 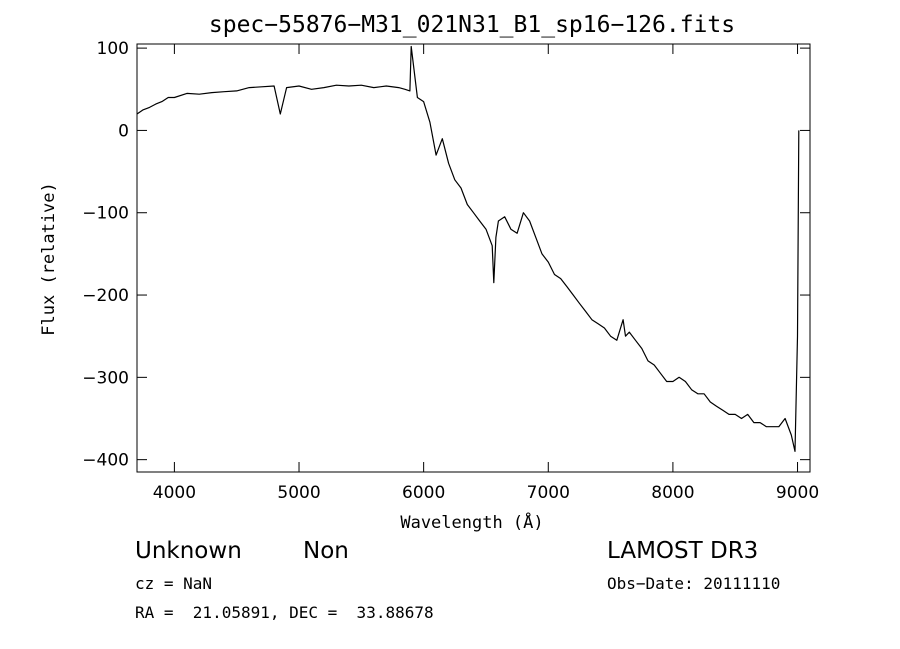 What do you see at coordinates (298, 493) in the screenshot?
I see `x-tick-label: 5000` at bounding box center [298, 493].